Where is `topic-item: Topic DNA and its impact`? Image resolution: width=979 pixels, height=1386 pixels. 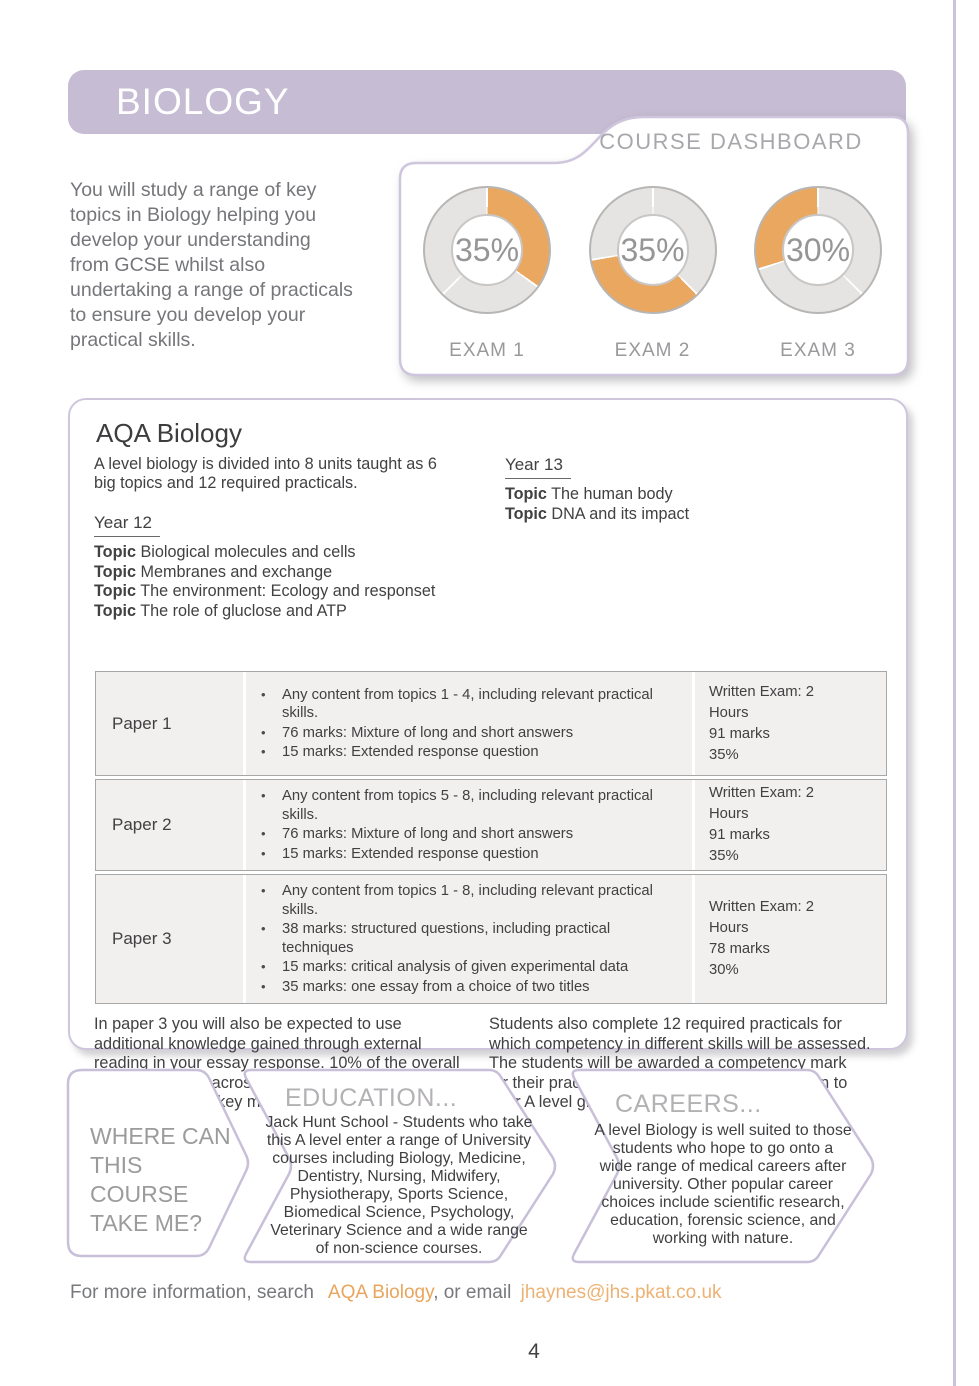 topic-item: Topic DNA and its impact is located at coordinates (693, 515).